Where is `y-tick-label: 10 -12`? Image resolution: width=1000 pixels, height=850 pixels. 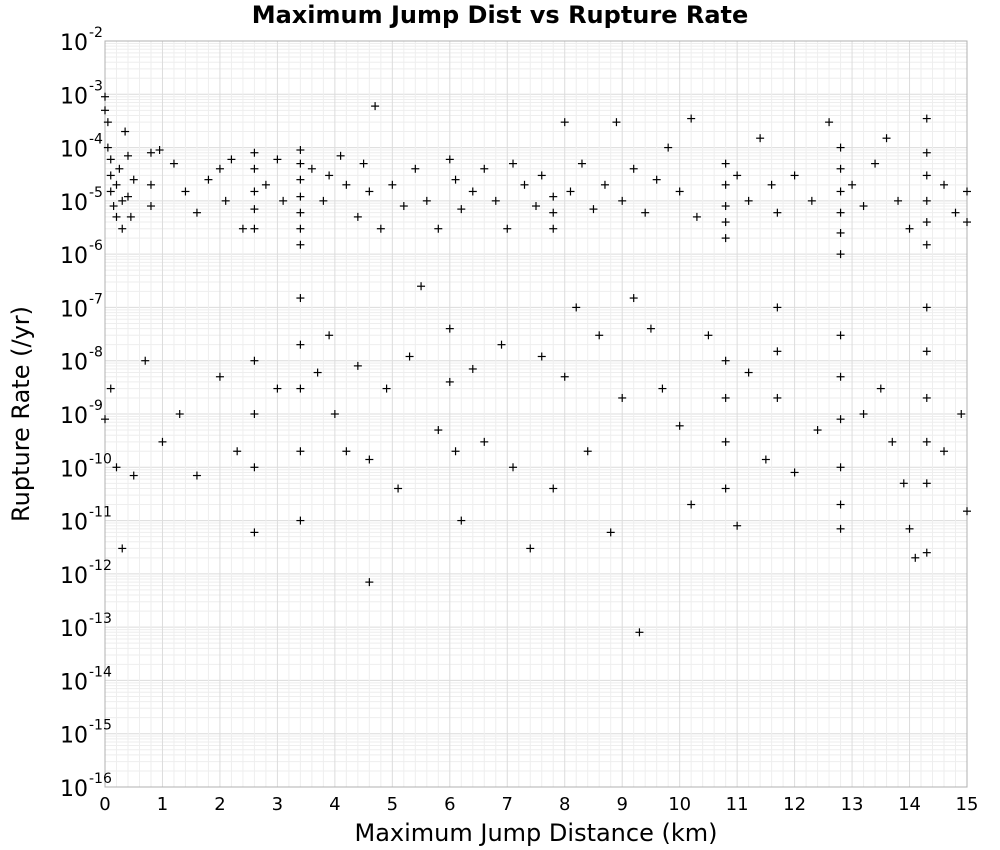 y-tick-label: 10 -12 is located at coordinates (86, 573).